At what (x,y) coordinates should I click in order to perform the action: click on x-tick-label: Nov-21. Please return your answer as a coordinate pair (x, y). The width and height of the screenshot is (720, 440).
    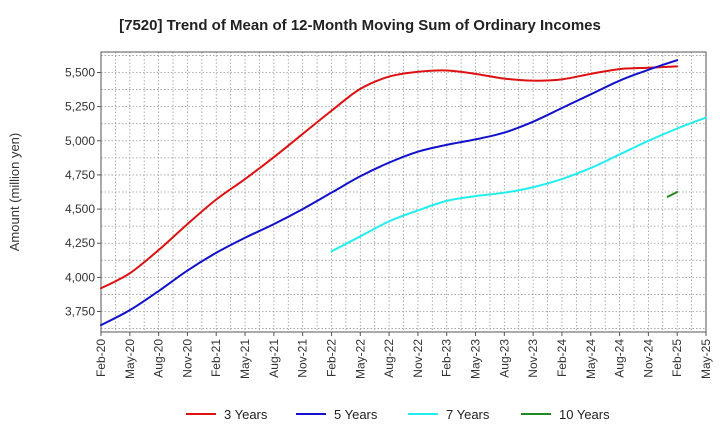
    Looking at the image, I should click on (303, 358).